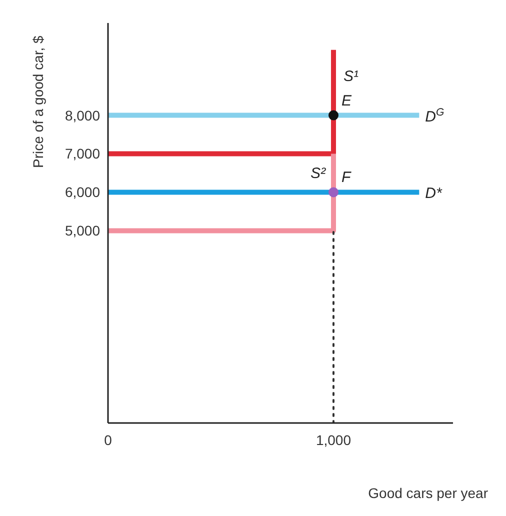 The height and width of the screenshot is (516, 506). I want to click on y-tick-label: 8,000, so click(82, 115).